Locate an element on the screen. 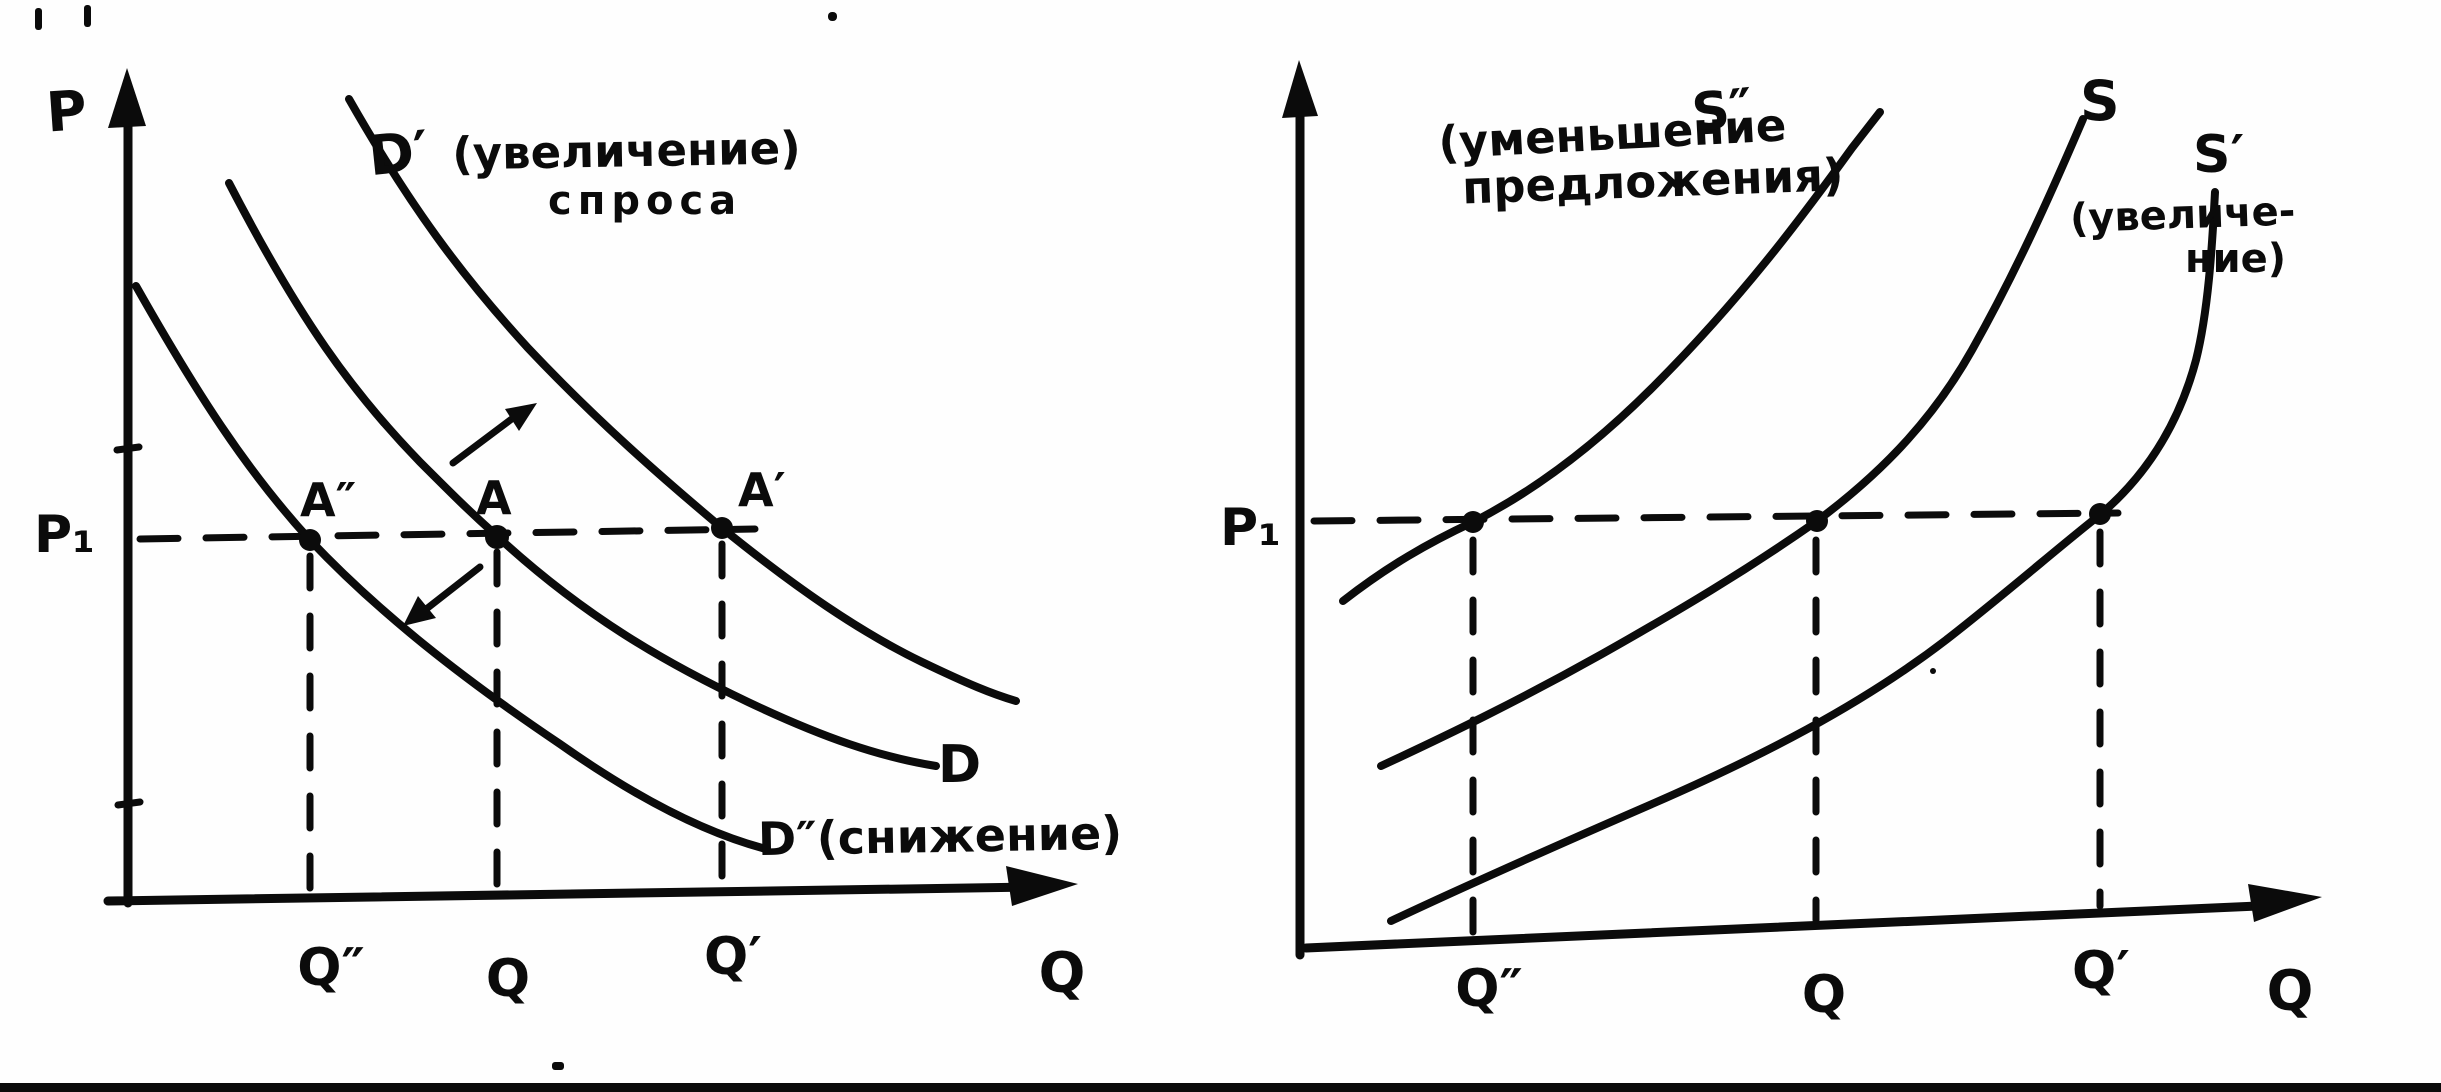 This screenshot has width=2441, height=1092. left-tick-q2-label: Q″ is located at coordinates (330, 968).